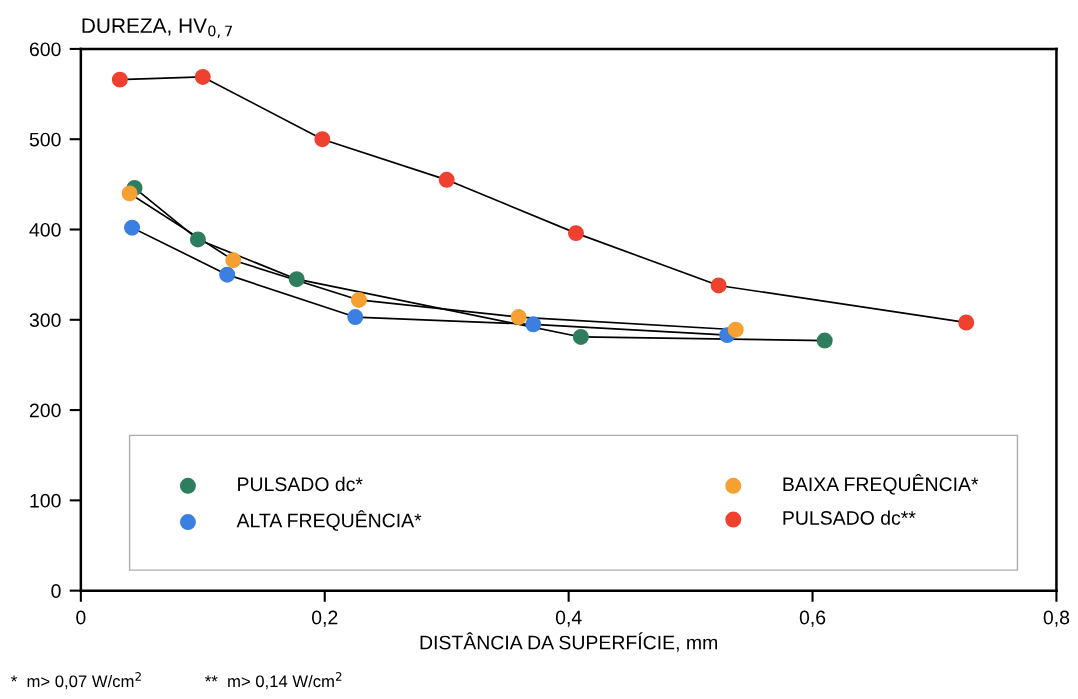  Describe the element at coordinates (45, 49) in the screenshot. I see `y-tick-label: 600` at that location.